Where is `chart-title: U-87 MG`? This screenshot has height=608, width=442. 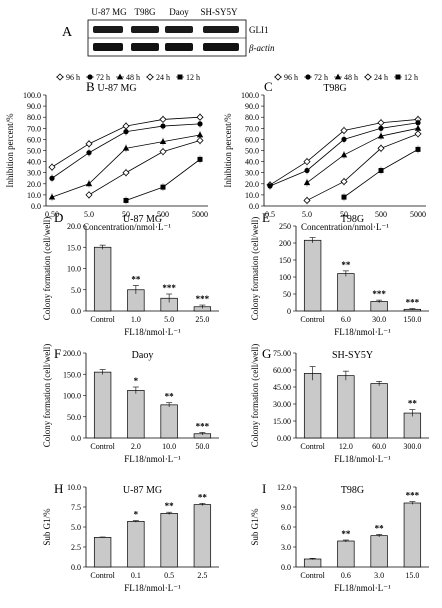 chart-title: U-87 MG is located at coordinates (116, 88).